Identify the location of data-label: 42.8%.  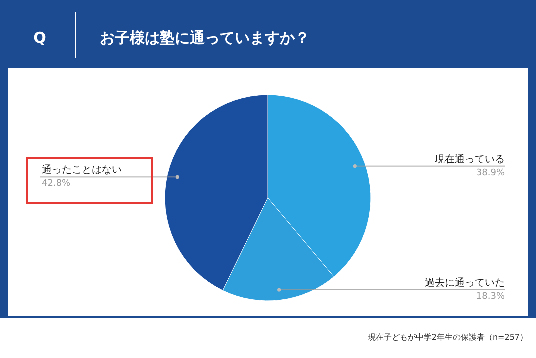
(57, 184).